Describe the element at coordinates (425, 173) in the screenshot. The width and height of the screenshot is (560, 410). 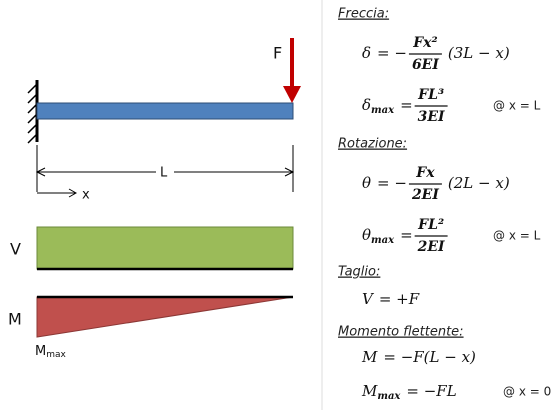
I see `fraction-numerator: Fx` at that location.